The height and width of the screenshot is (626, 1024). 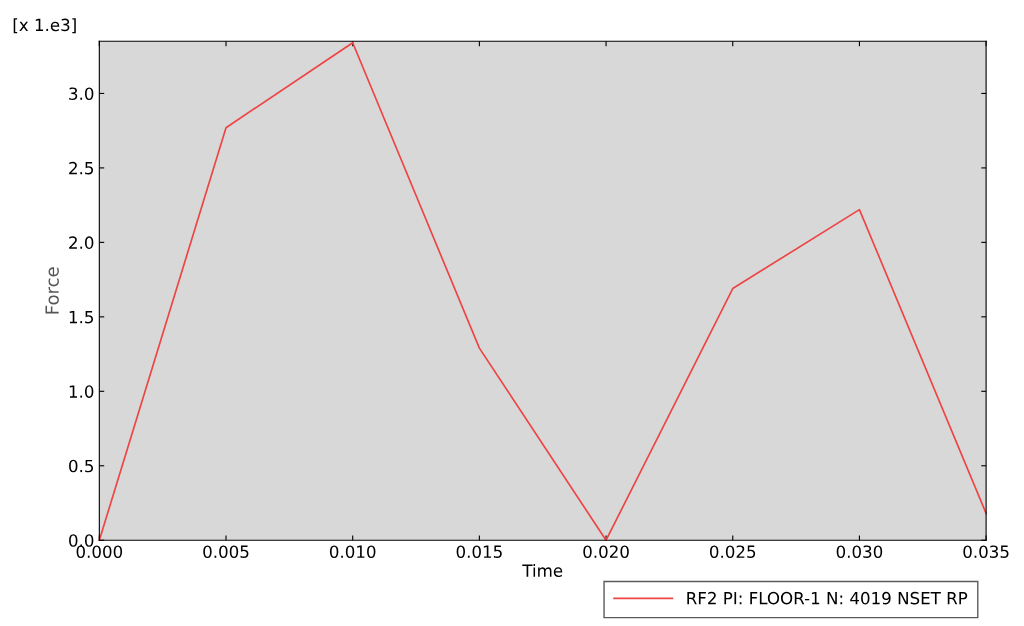 What do you see at coordinates (81, 94) in the screenshot?
I see `y-tick-label: 3.0` at bounding box center [81, 94].